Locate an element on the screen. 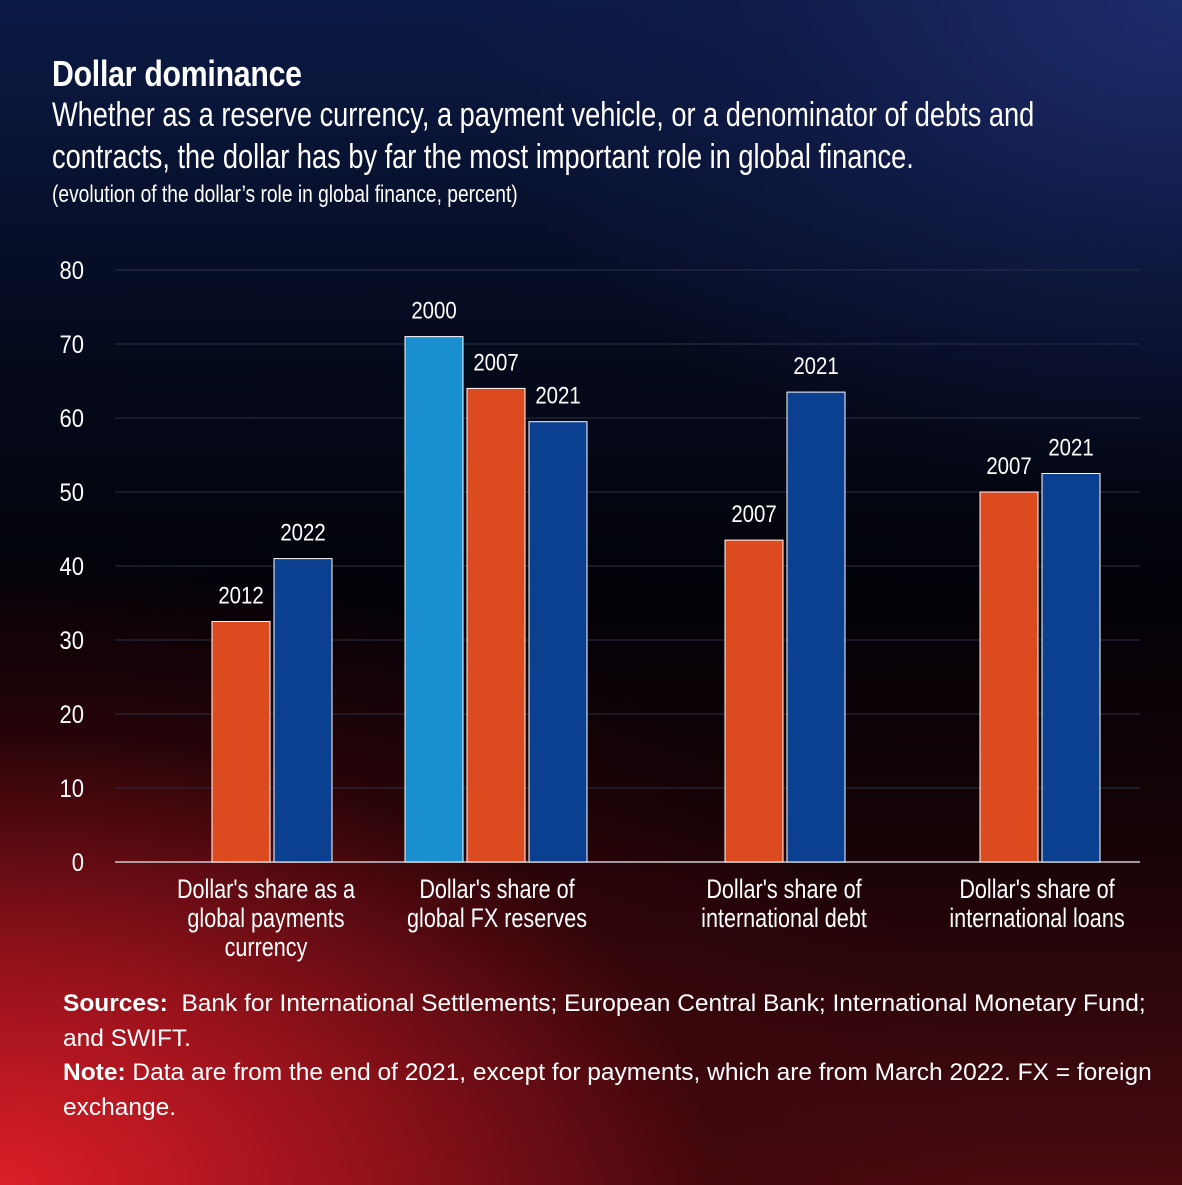 The height and width of the screenshot is (1185, 1182). note-label: Note: is located at coordinates (94, 1072).